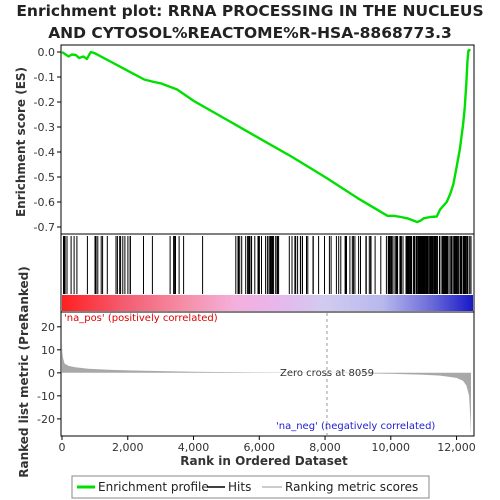  What do you see at coordinates (62, 447) in the screenshot?
I see `x-tick-label: 0` at bounding box center [62, 447].